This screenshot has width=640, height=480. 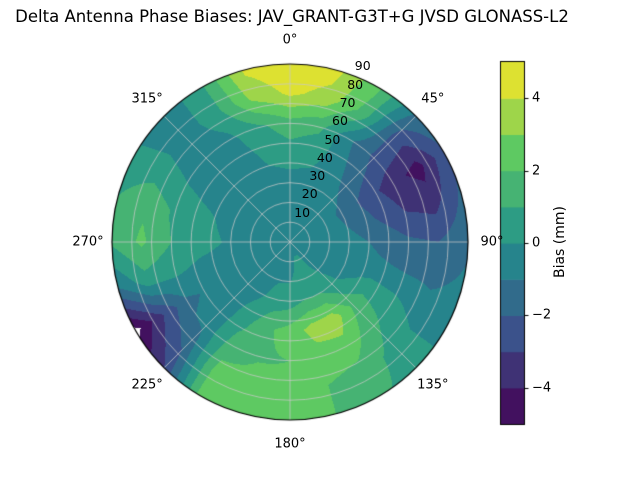 I want to click on theta-tick-label-90: 90°, so click(x=492, y=242).